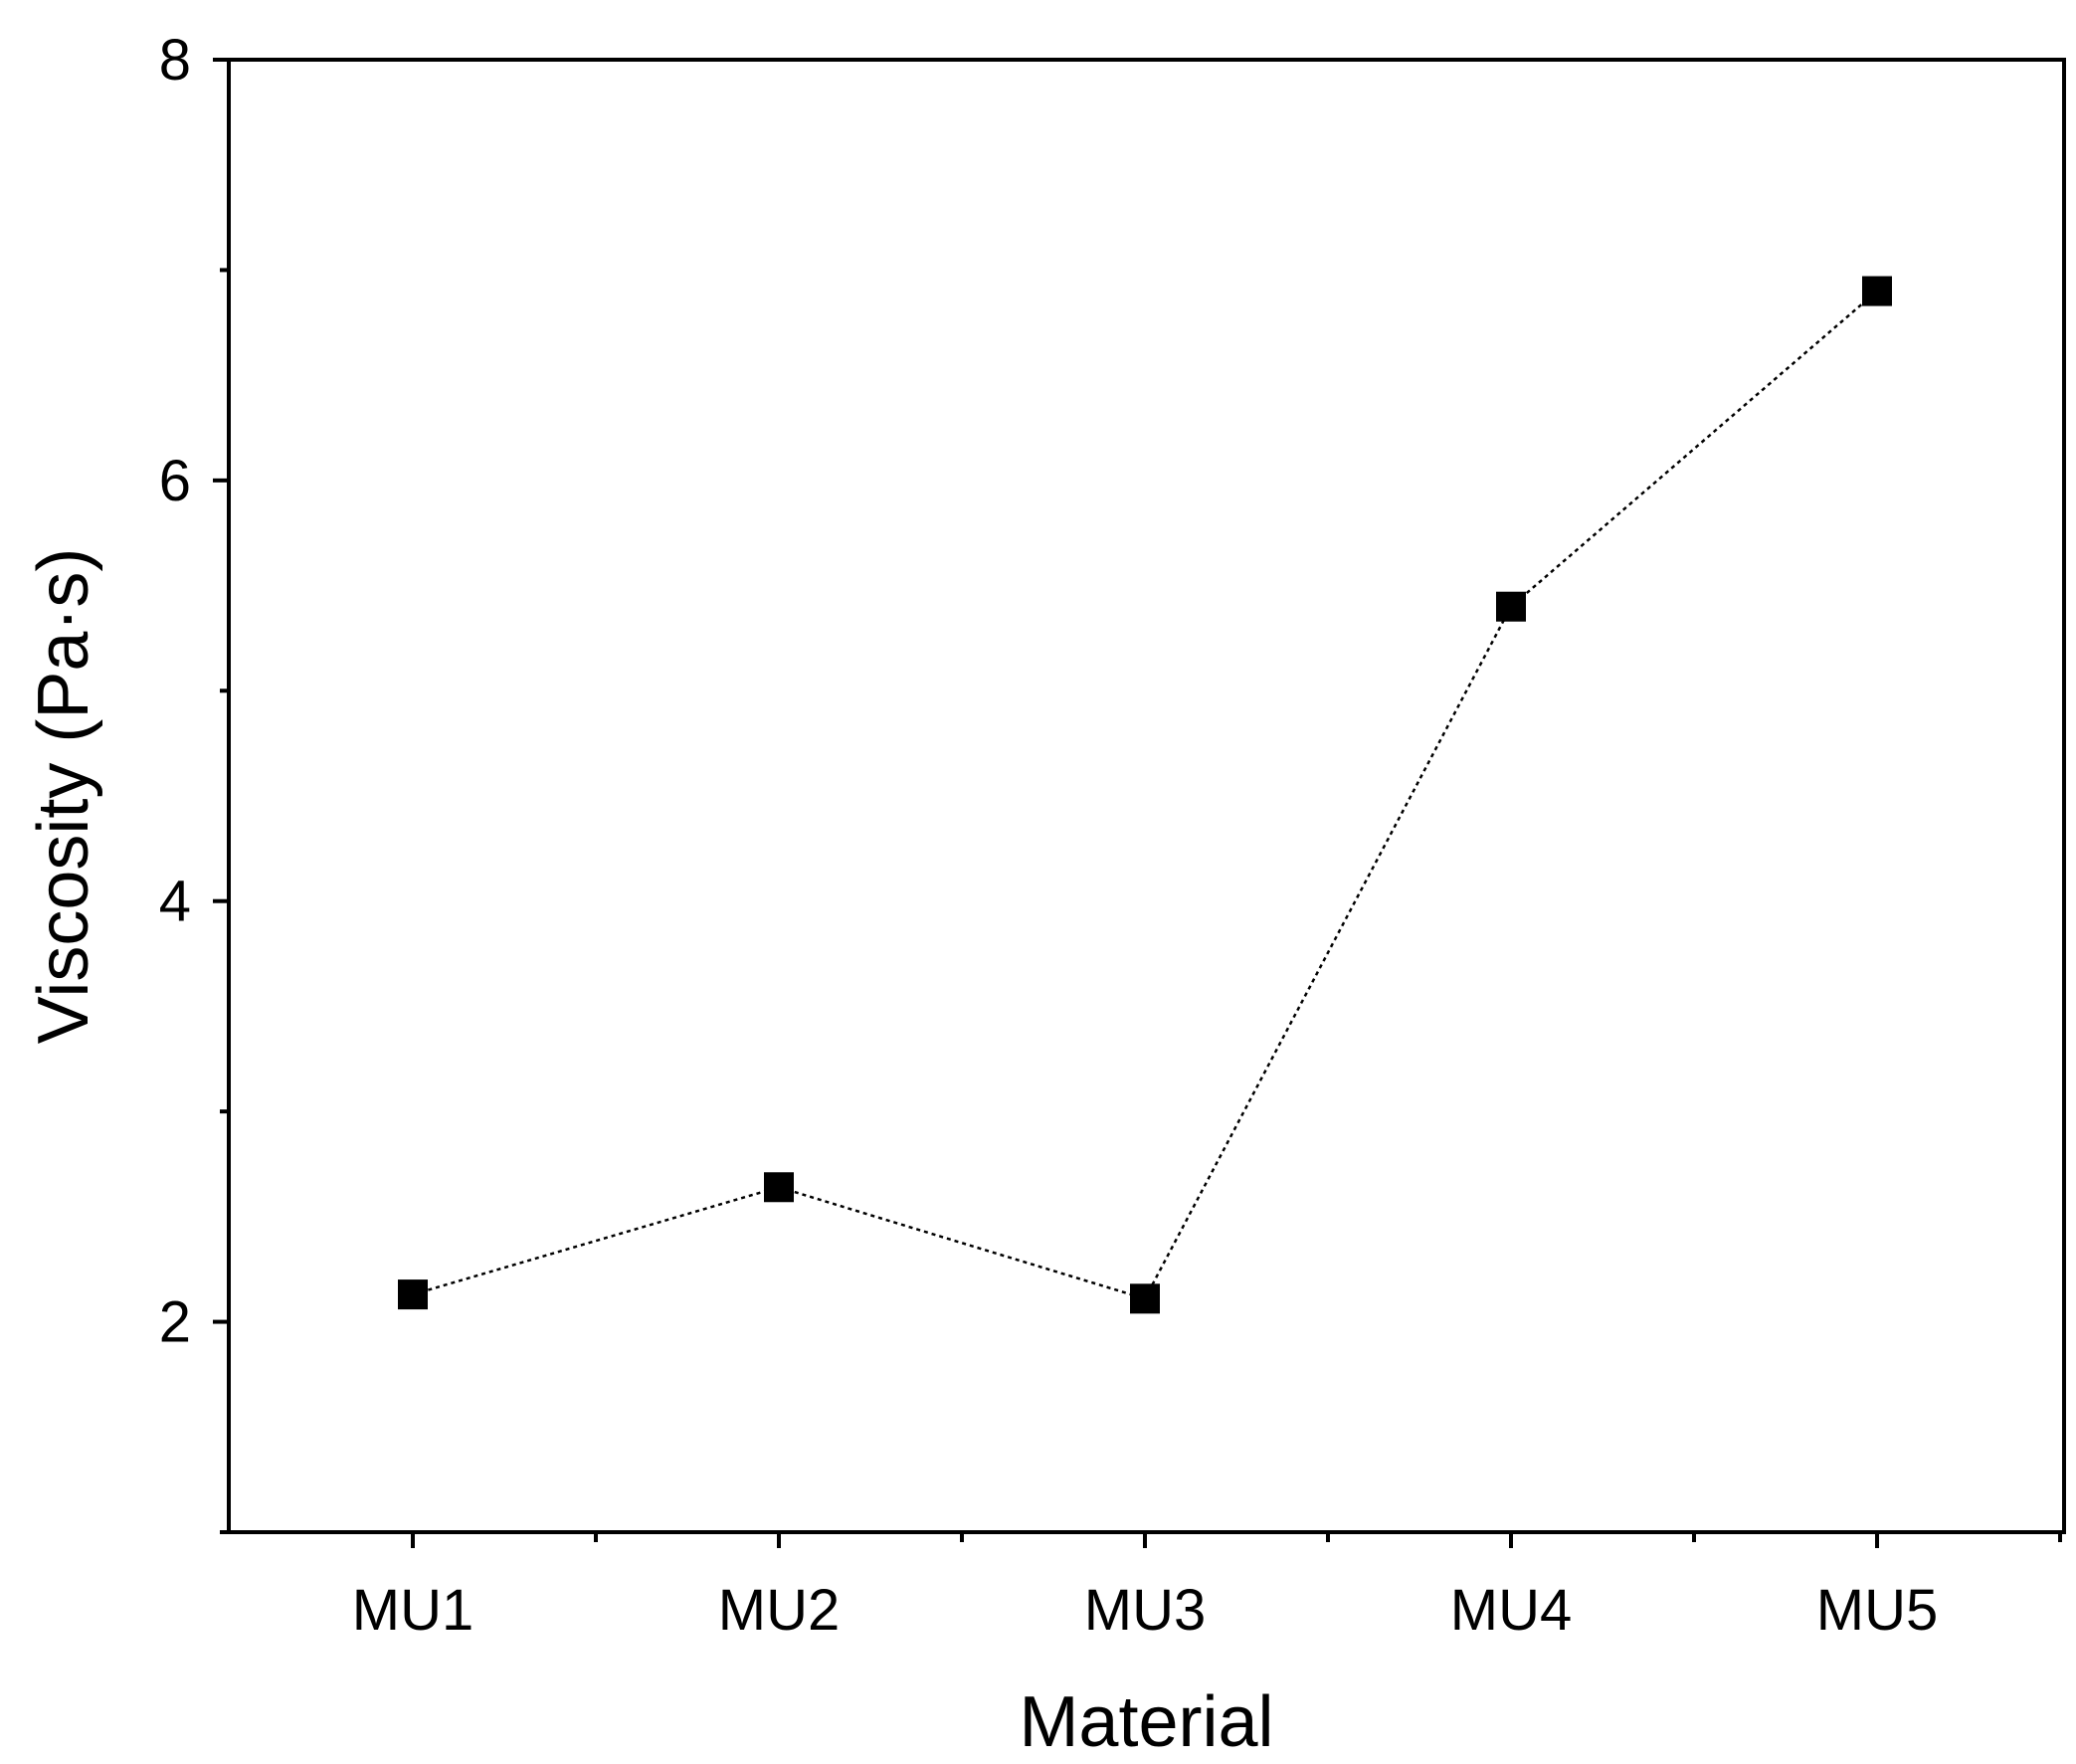  What do you see at coordinates (175, 60) in the screenshot?
I see `y-tick-label: 8` at bounding box center [175, 60].